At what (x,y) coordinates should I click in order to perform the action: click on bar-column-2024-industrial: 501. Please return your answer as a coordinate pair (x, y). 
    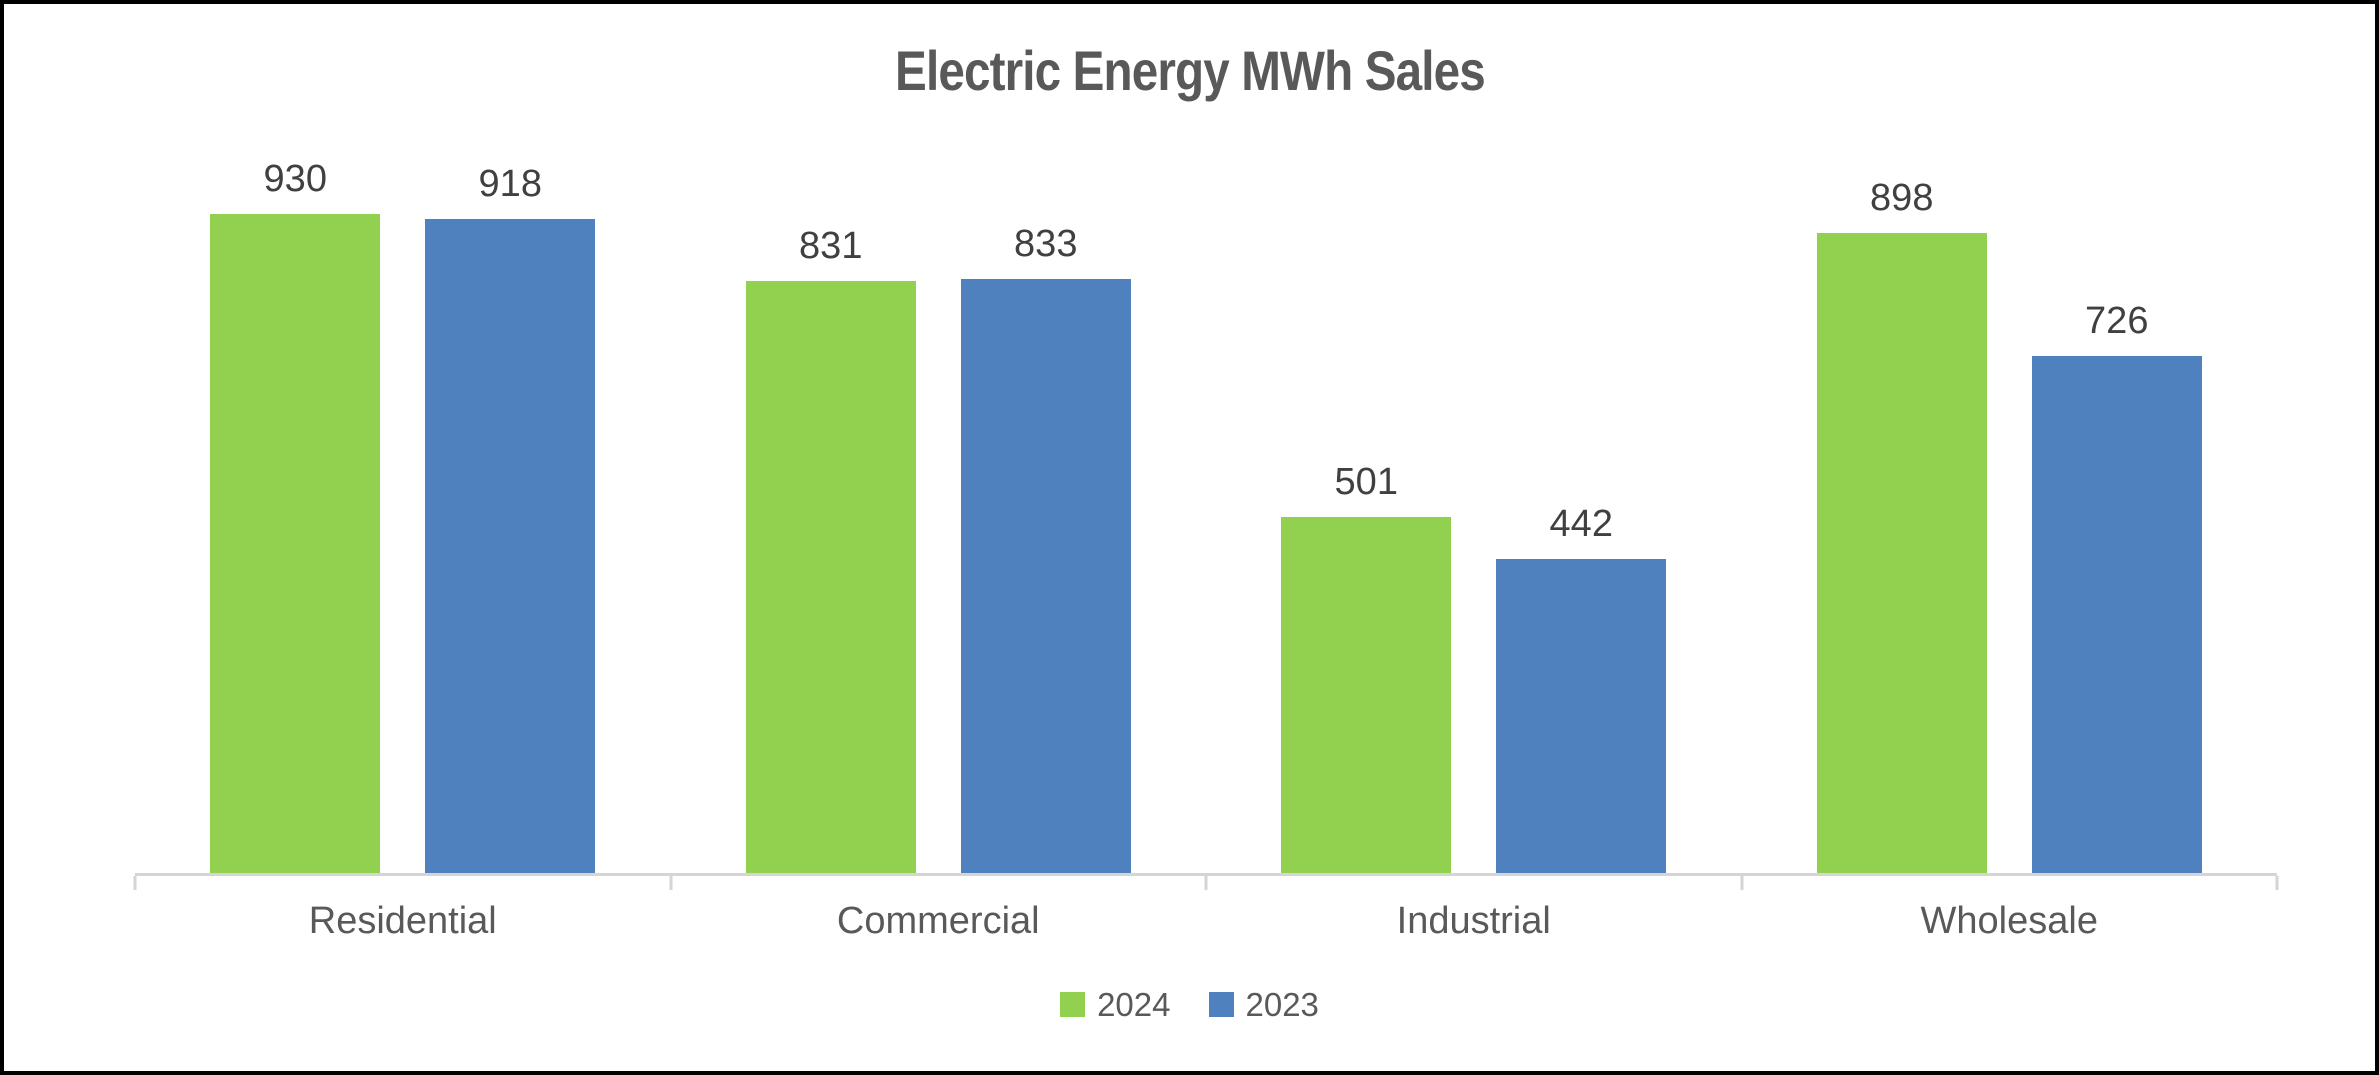
    Looking at the image, I should click on (1366, 517).